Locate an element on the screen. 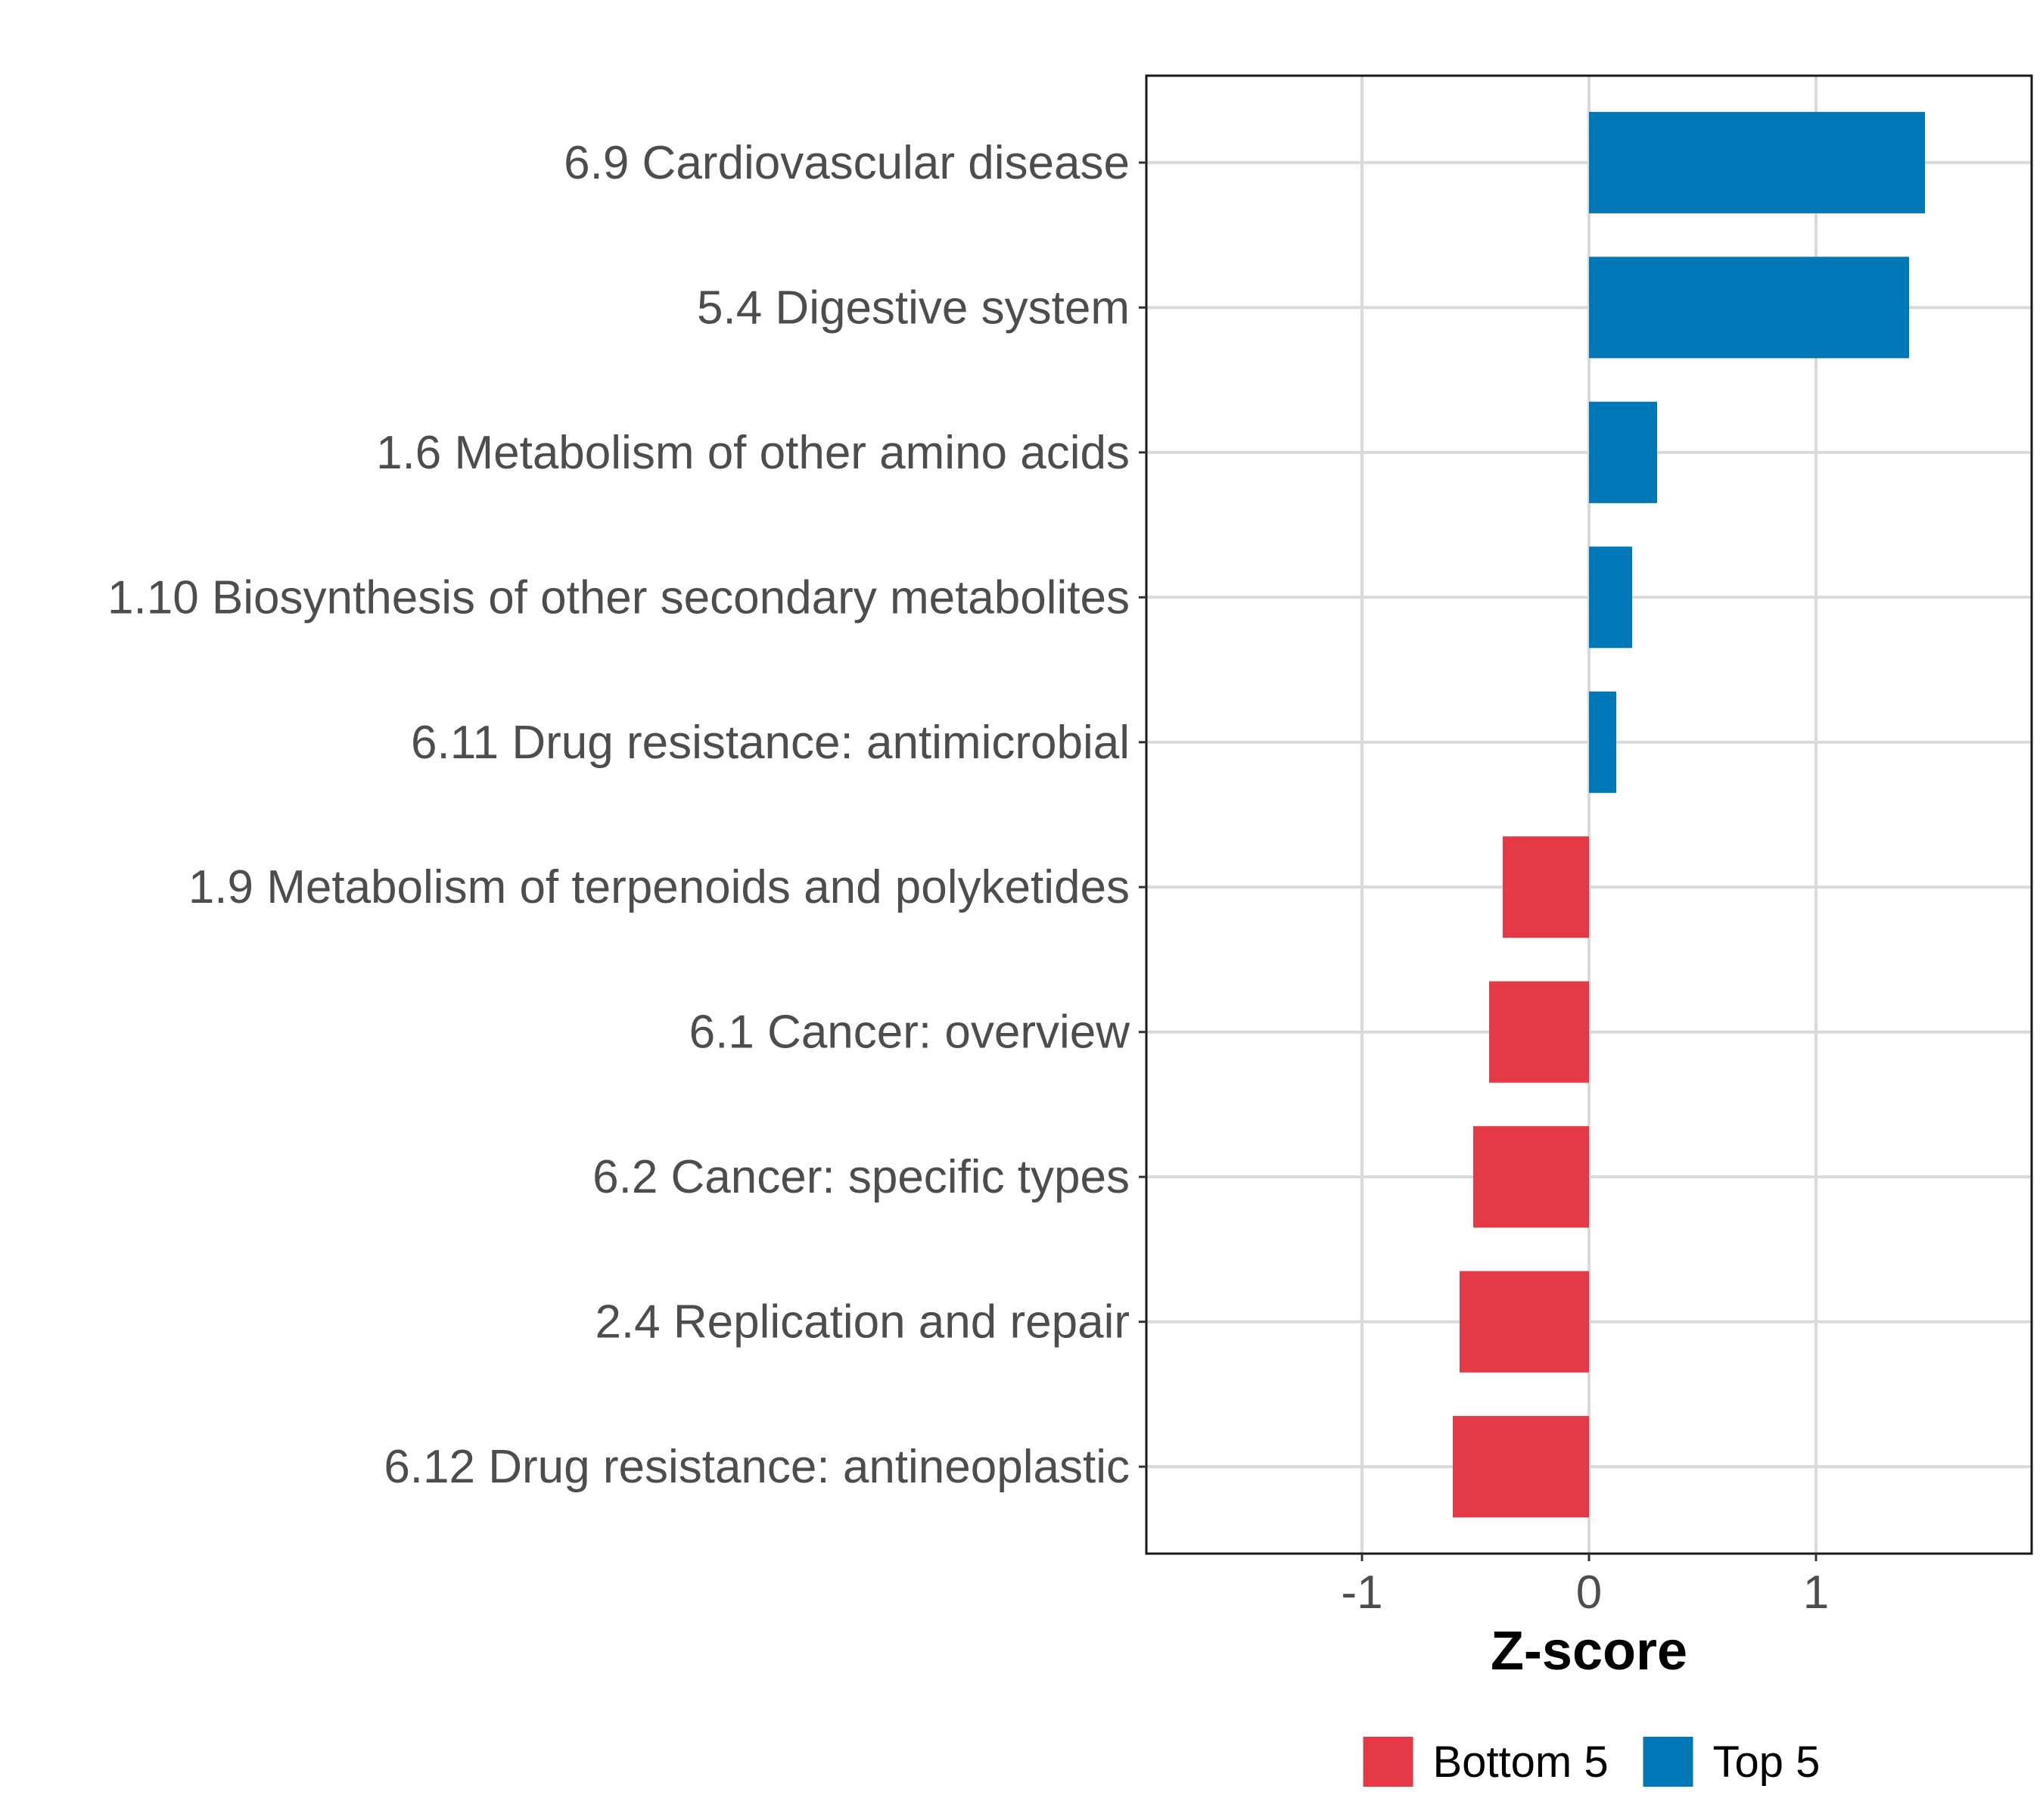  x-axis-title: Z-score is located at coordinates (1589, 1652).